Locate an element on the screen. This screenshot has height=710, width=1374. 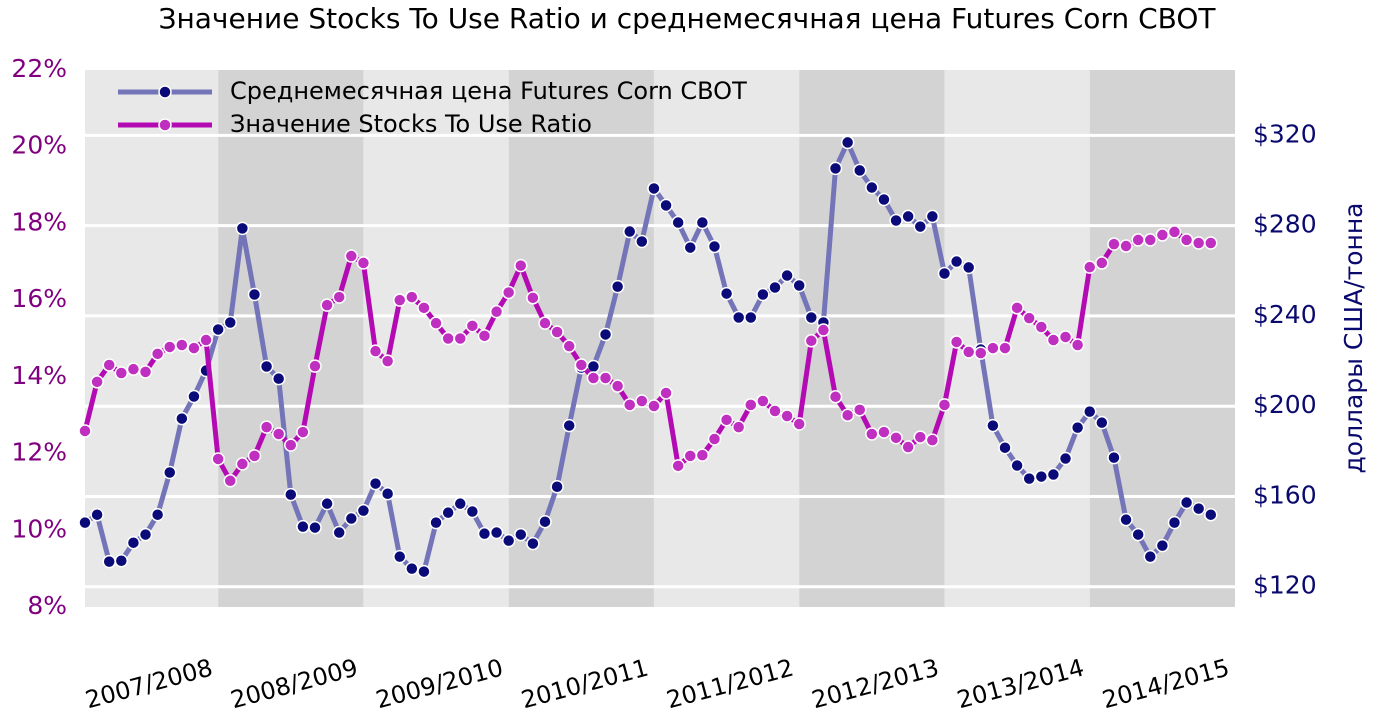
y2-tick-label: $160 is located at coordinates (1285, 494).